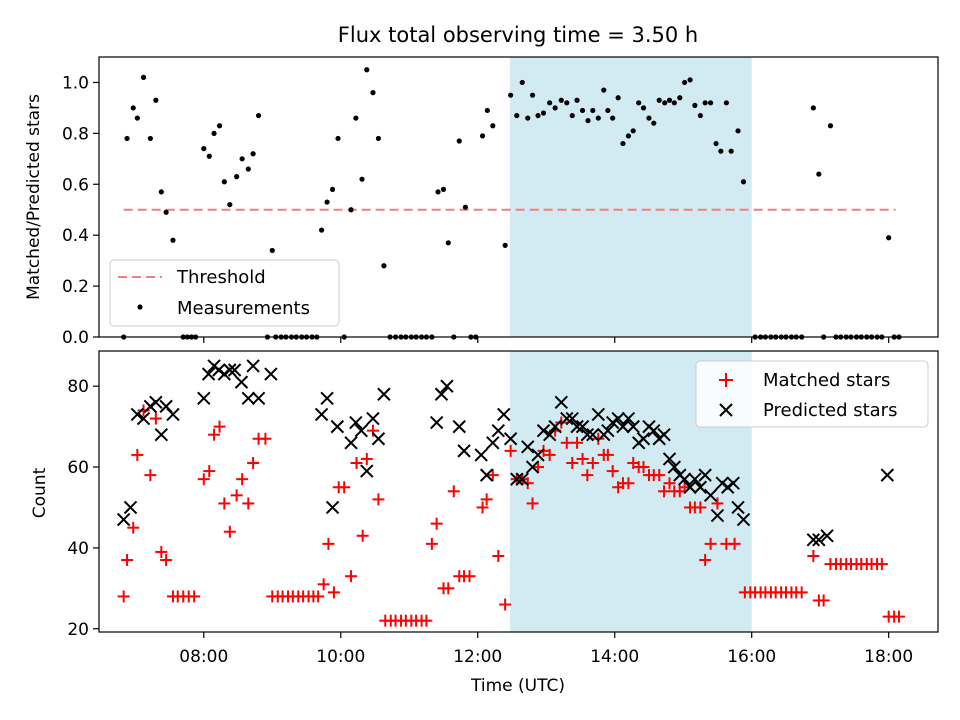 This screenshot has height=720, width=960. Describe the element at coordinates (243, 308) in the screenshot. I see `legend-measurements-label: Measurements` at that location.